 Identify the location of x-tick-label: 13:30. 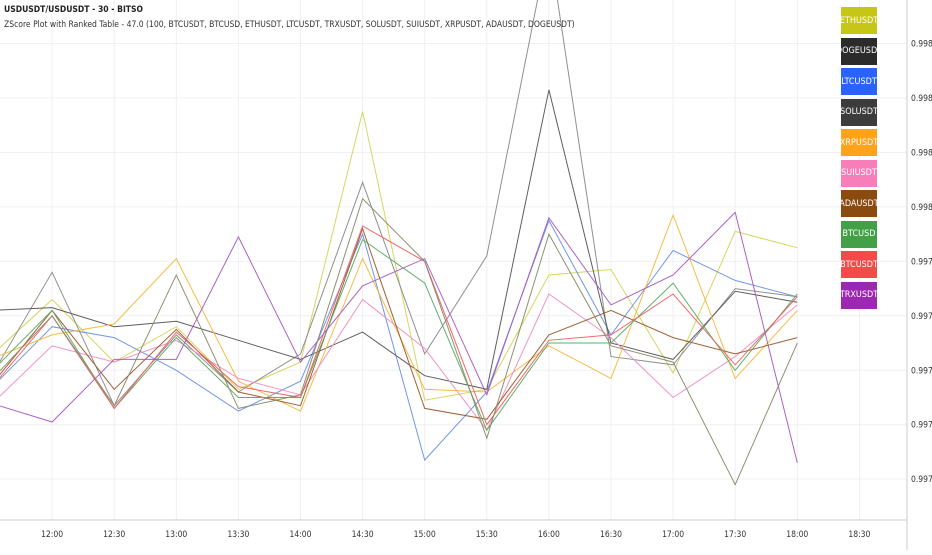
(238, 535).